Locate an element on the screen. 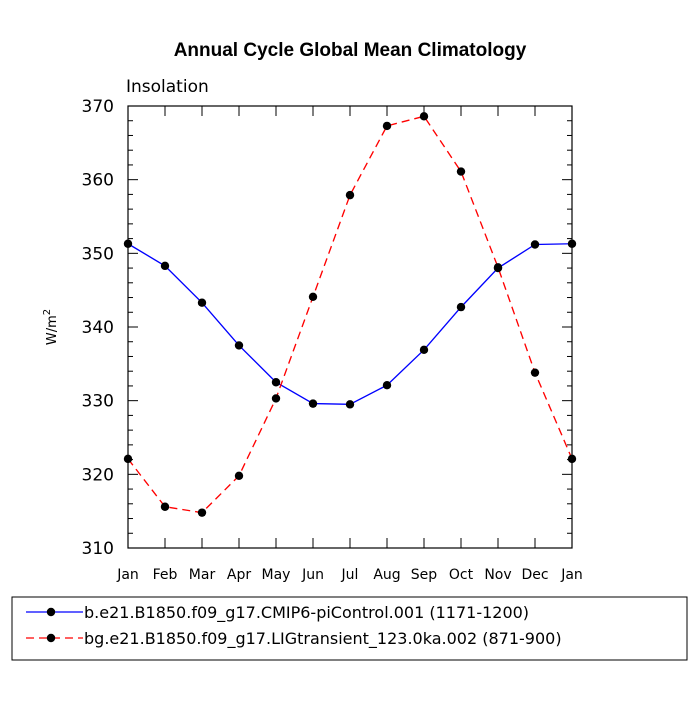 Image resolution: width=700 pixels, height=704 pixels. y-tick-label: 340 is located at coordinates (98, 328).